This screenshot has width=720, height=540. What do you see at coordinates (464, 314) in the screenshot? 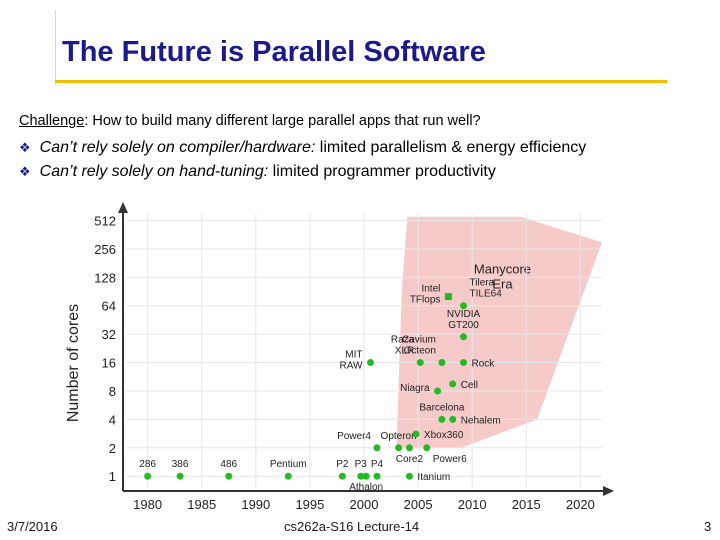
I see `data-point-label: NVIDIA` at bounding box center [464, 314].